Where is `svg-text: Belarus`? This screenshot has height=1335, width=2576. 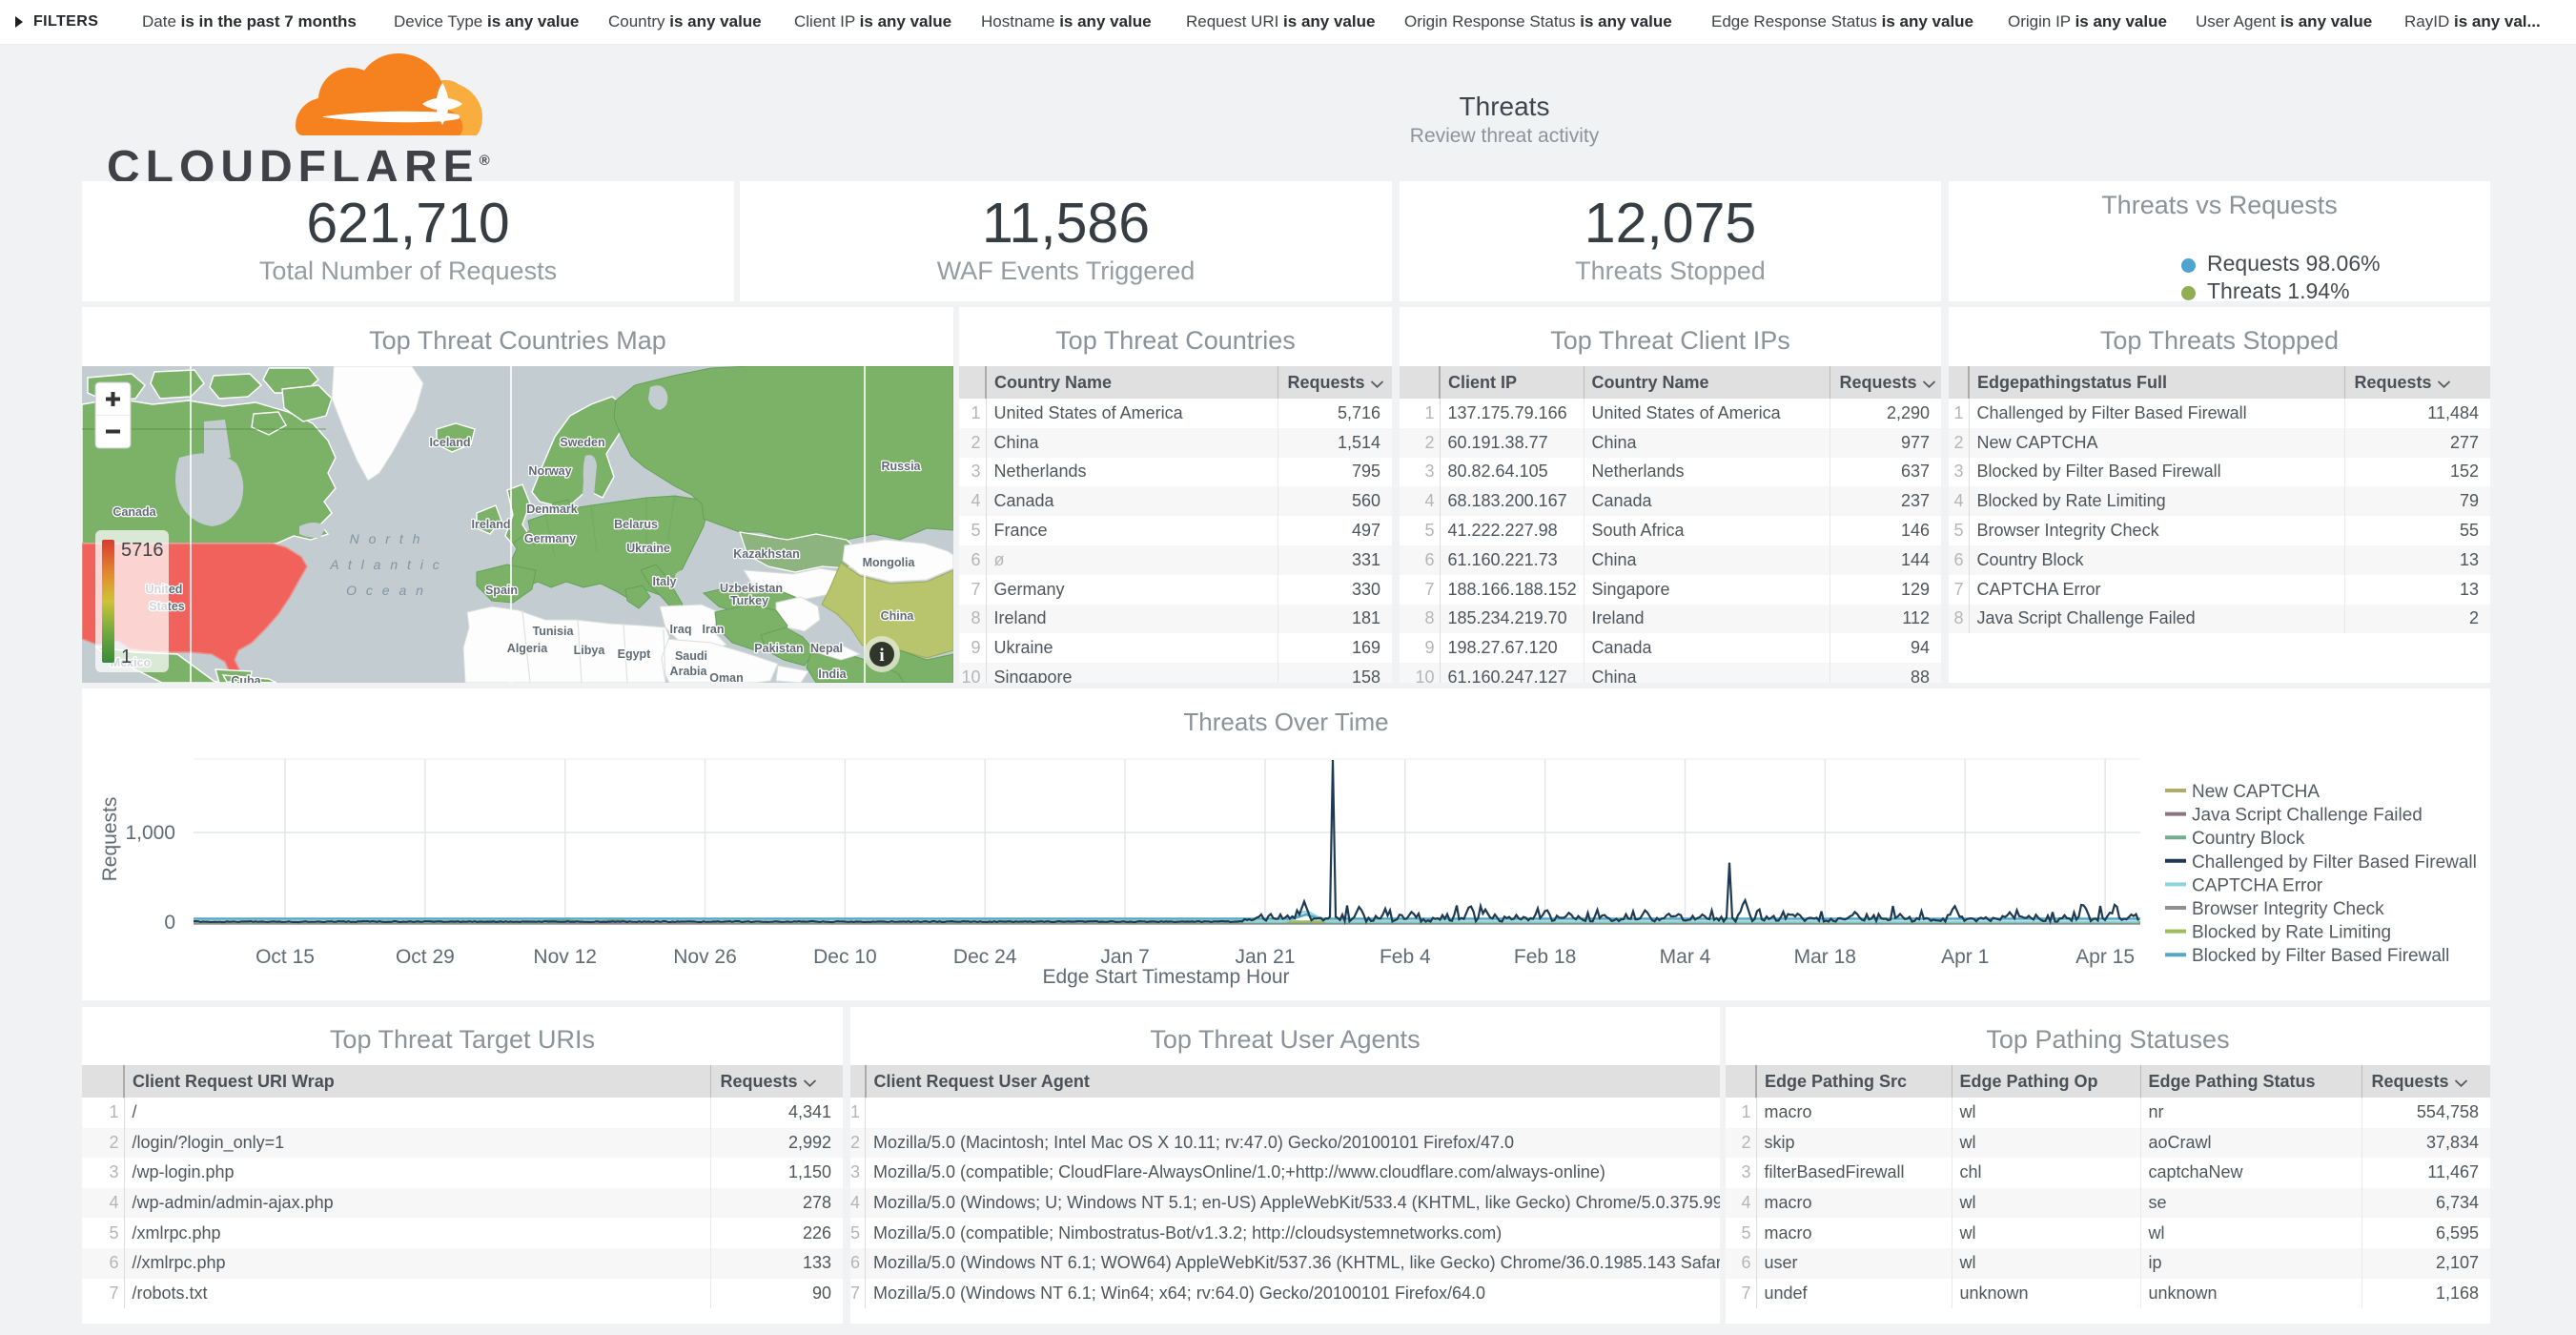 svg-text: Belarus is located at coordinates (636, 524).